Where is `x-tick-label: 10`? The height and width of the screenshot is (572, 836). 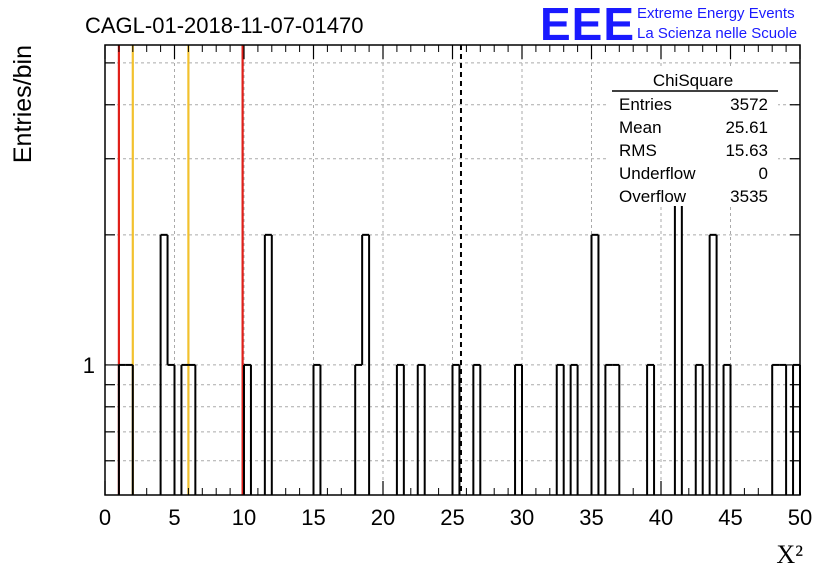 x-tick-label: 10 is located at coordinates (244, 517).